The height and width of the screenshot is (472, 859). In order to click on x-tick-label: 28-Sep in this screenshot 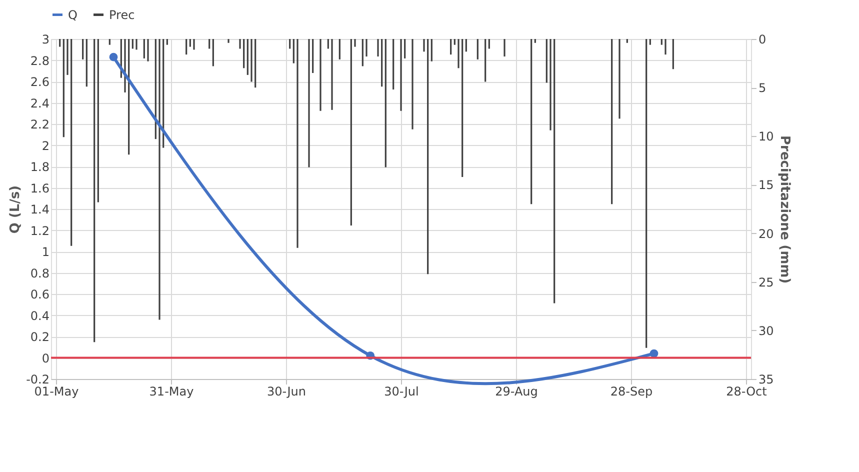, I will do `click(631, 391)`.